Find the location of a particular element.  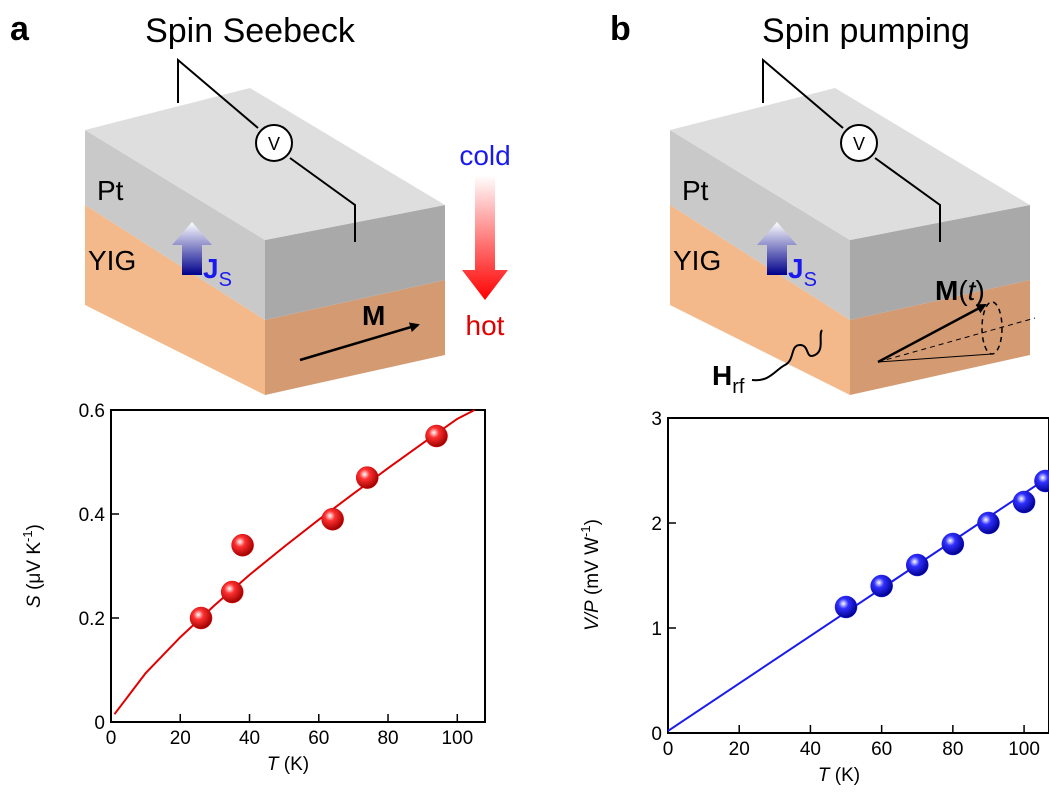

field-subscript: rf is located at coordinates (738, 387).